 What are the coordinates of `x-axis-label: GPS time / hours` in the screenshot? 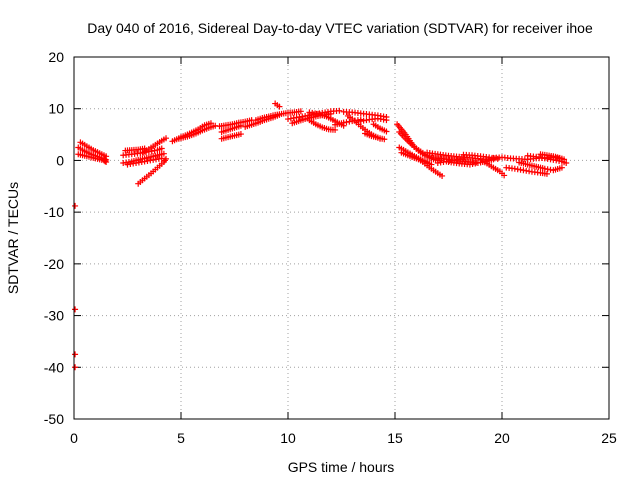 It's located at (341, 467).